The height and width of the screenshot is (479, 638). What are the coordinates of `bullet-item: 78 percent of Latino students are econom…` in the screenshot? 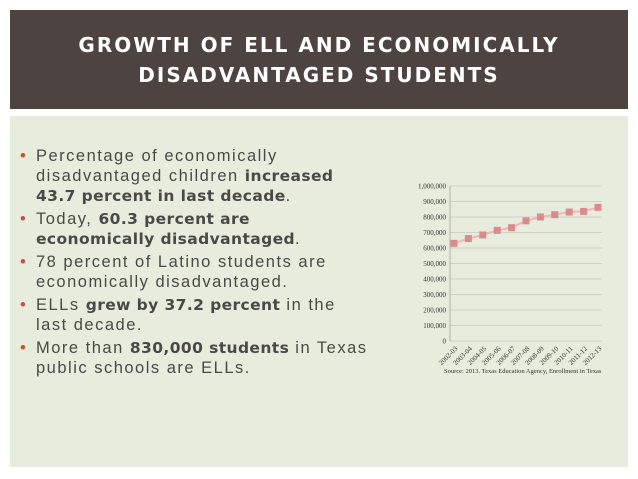 It's located at (195, 272).